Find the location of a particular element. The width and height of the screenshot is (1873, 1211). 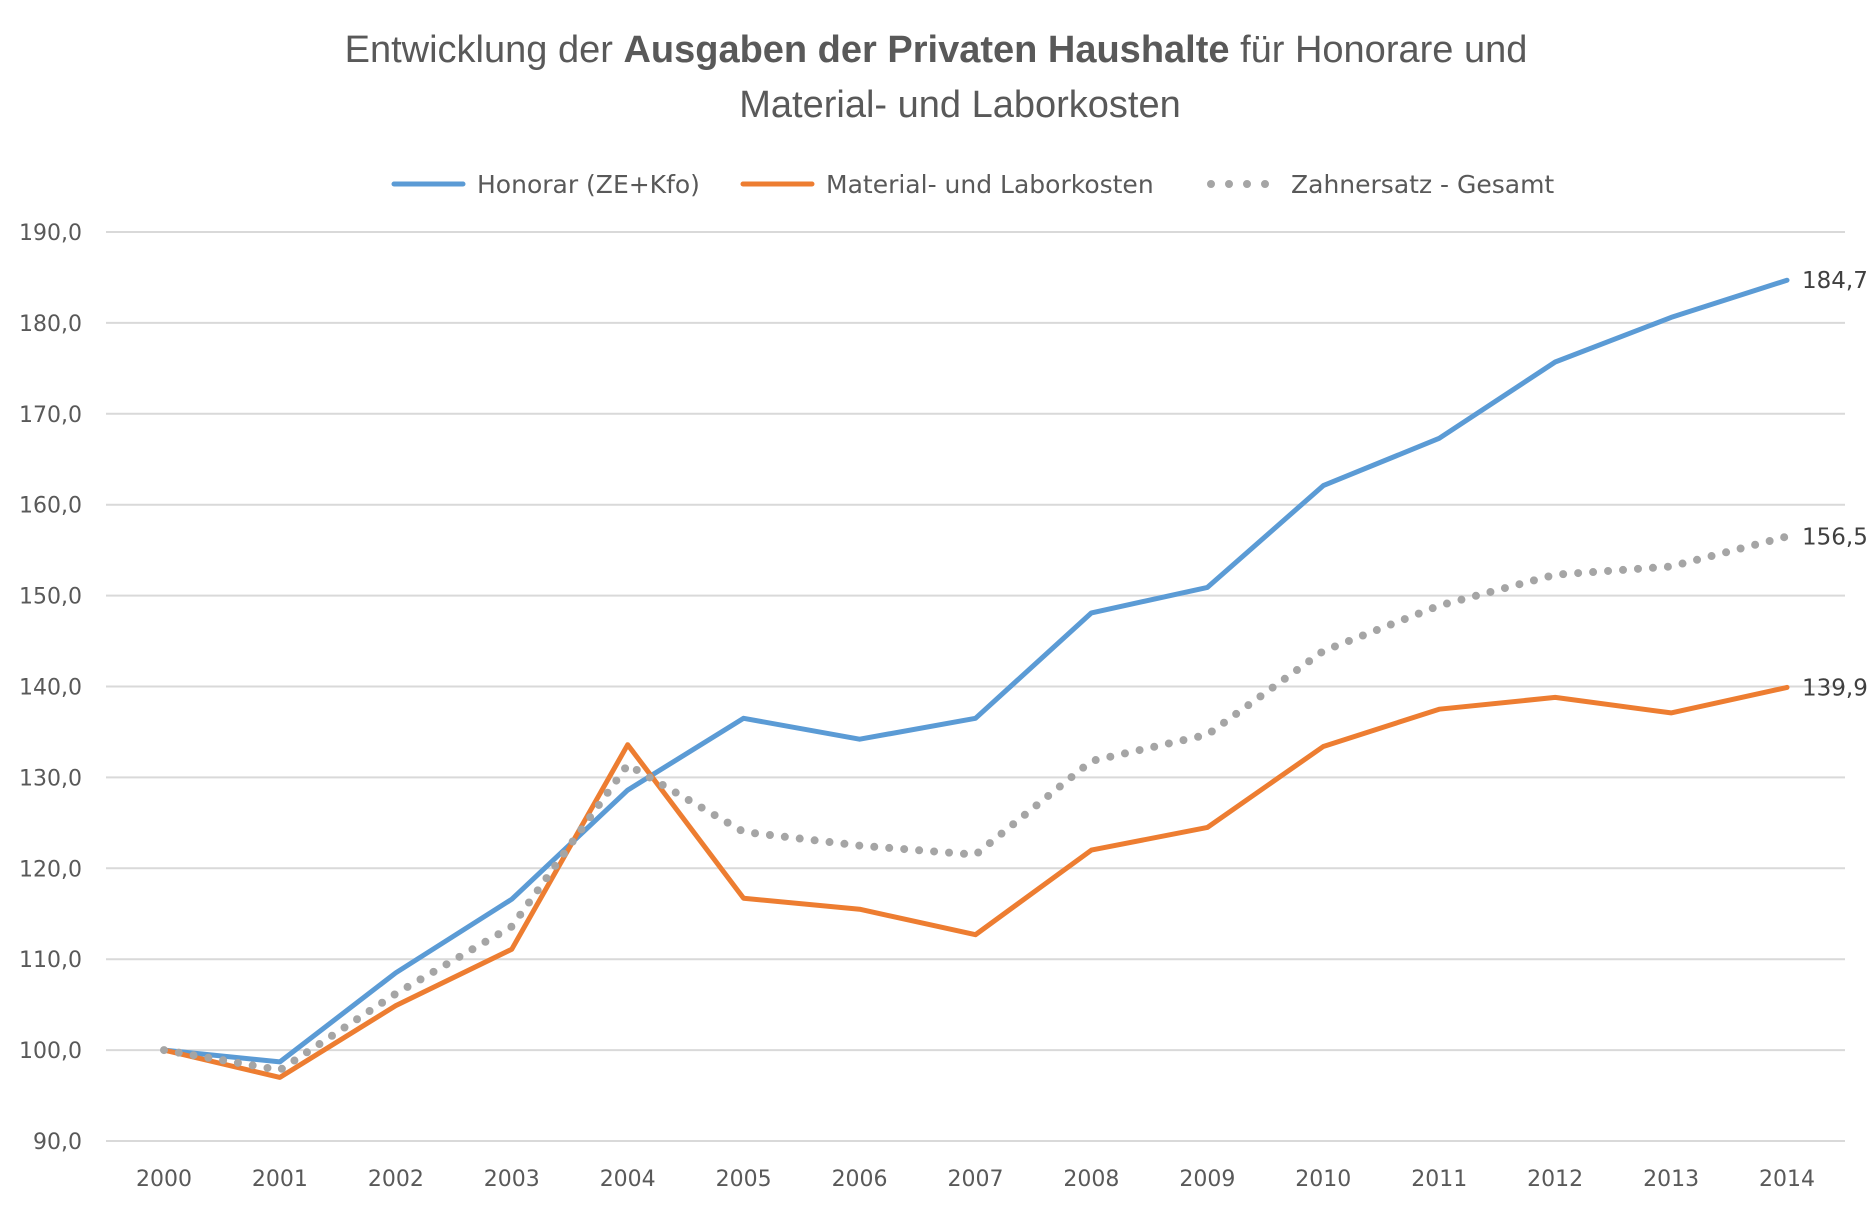

x-tick-label: 2005 is located at coordinates (744, 1179).